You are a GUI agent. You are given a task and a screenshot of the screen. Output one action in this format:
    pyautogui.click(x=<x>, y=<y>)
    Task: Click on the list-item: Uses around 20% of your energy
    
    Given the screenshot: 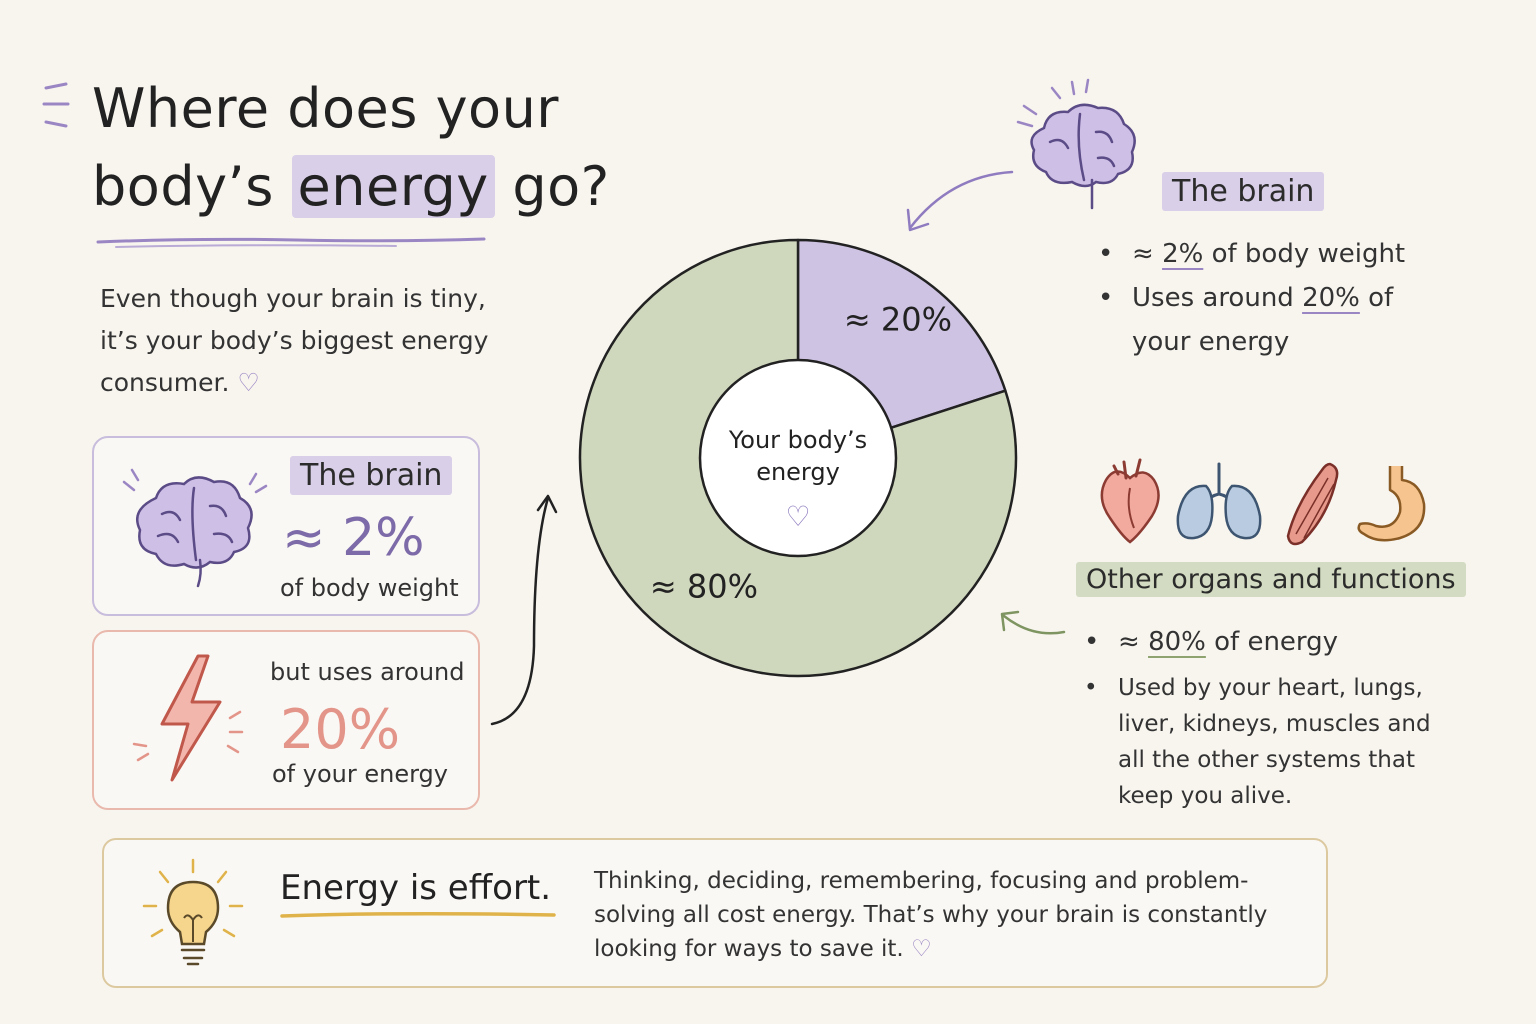 What is the action you would take?
    pyautogui.click(x=1268, y=320)
    